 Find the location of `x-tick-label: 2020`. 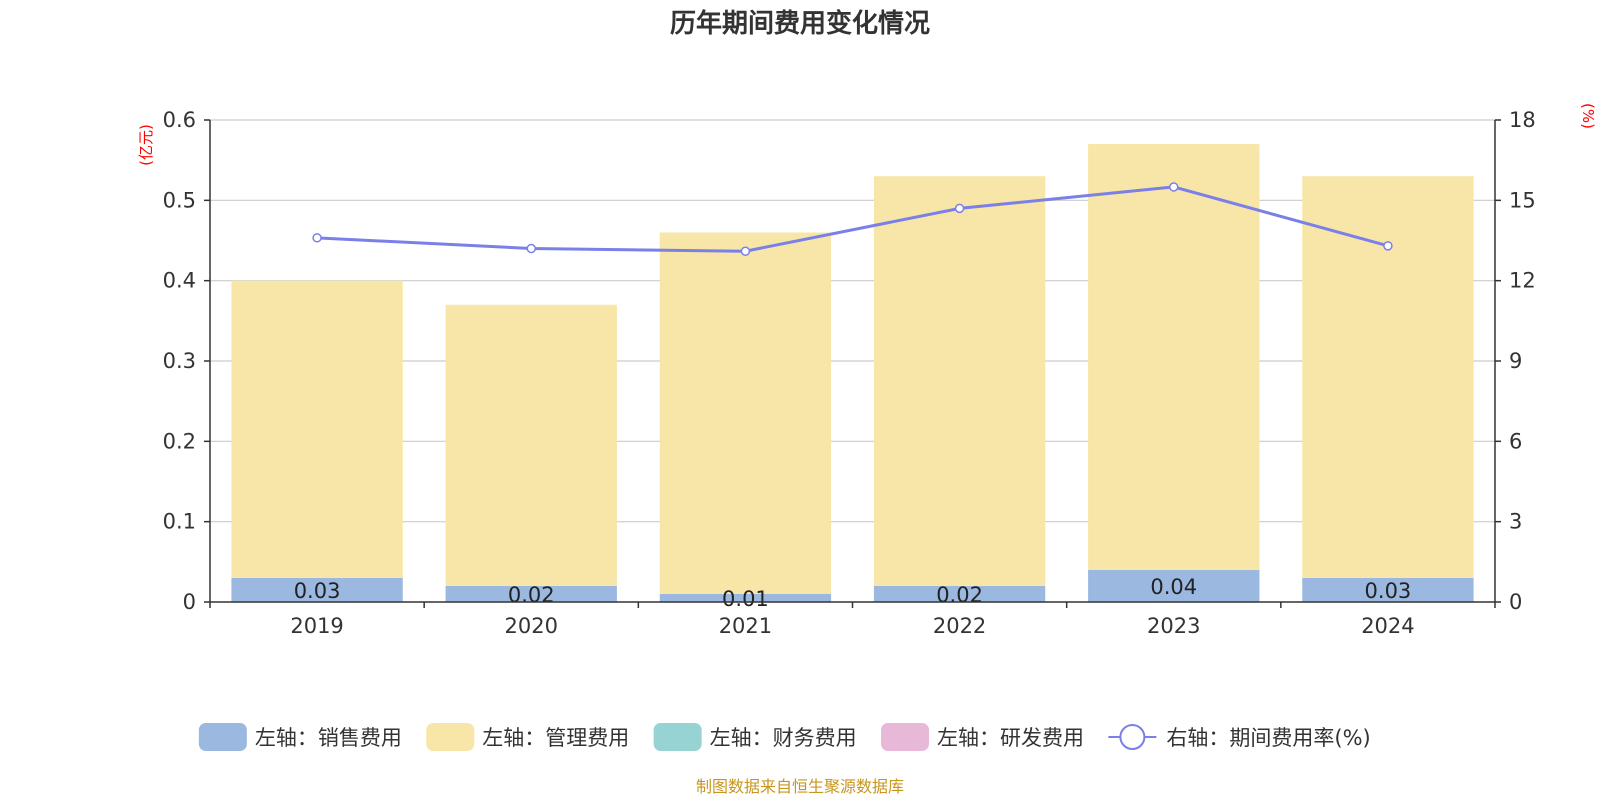

x-tick-label: 2020 is located at coordinates (531, 626).